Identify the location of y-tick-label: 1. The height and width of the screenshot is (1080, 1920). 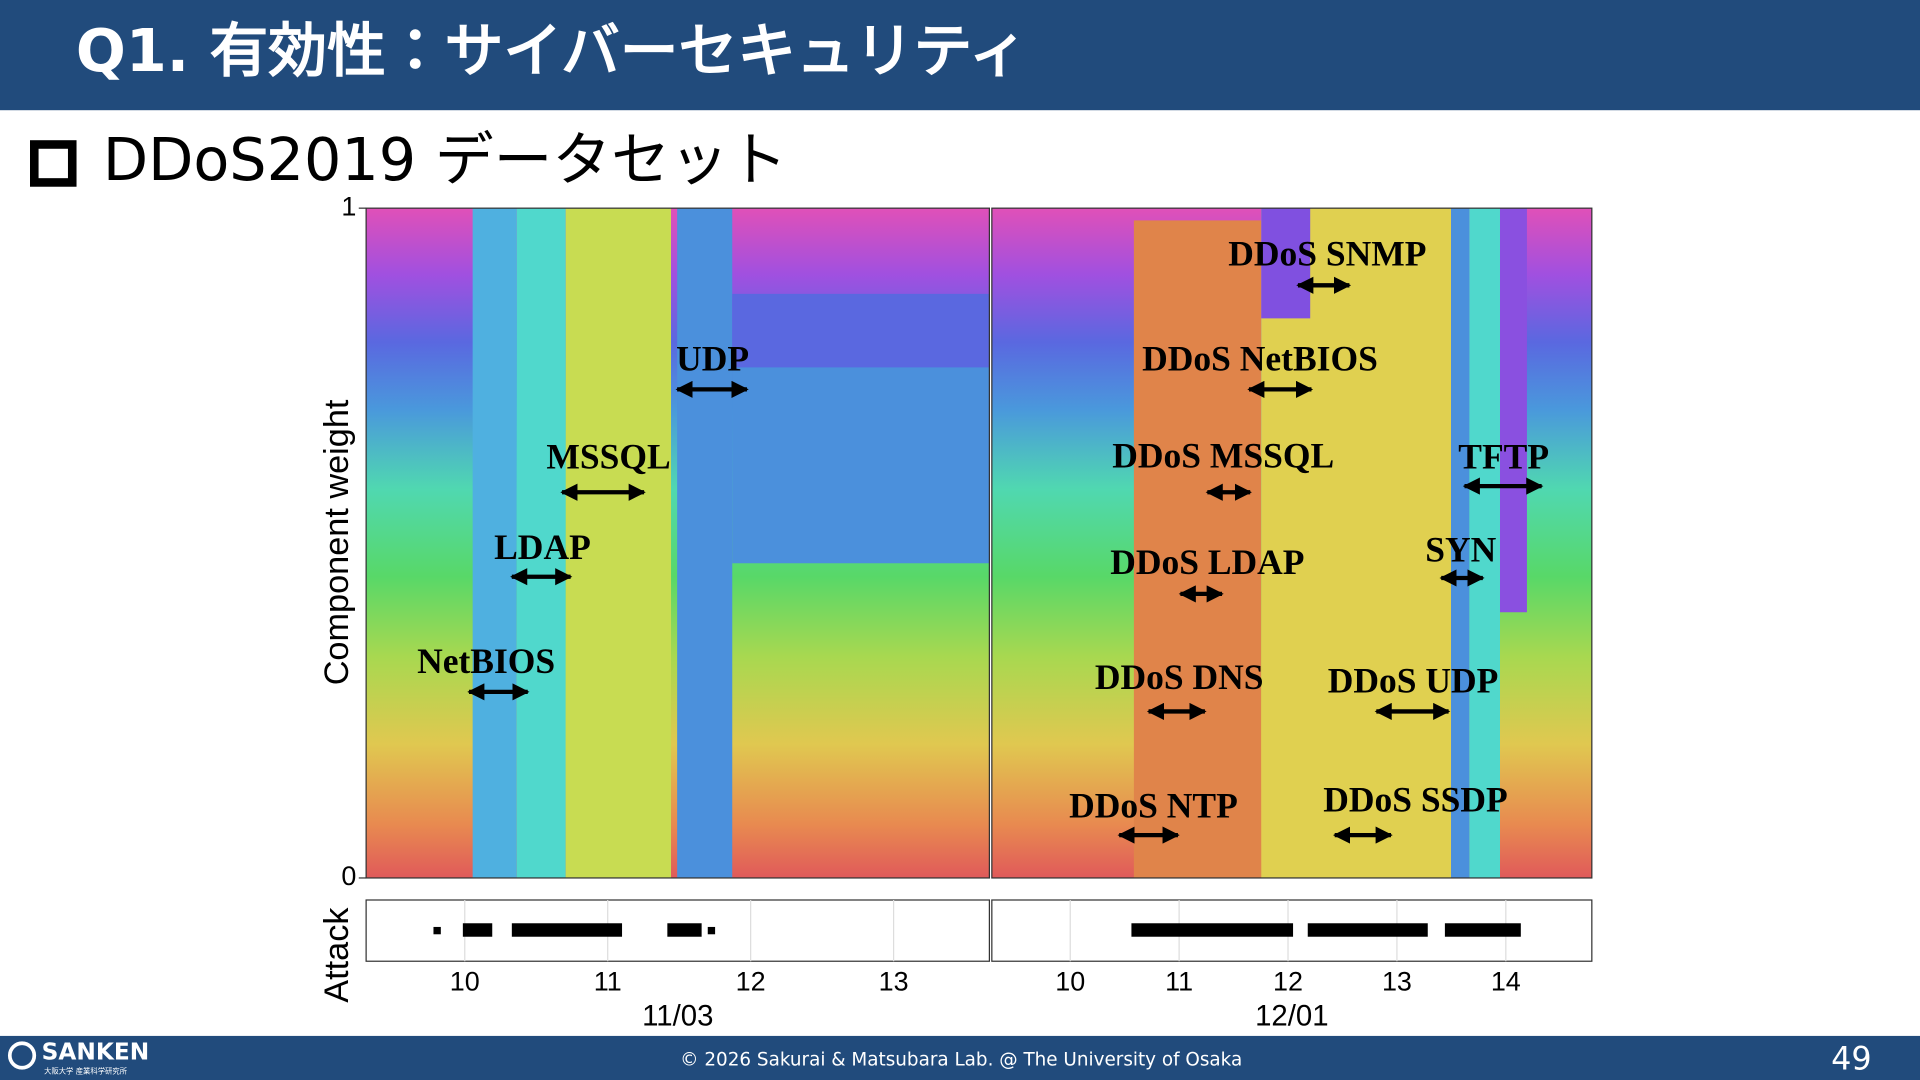
(348, 206).